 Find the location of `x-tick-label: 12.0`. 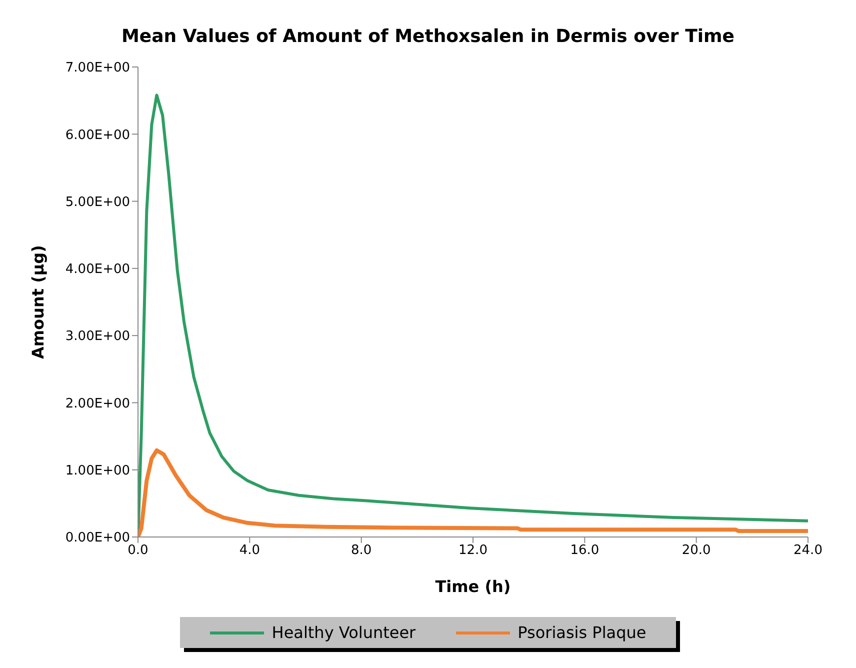

x-tick-label: 12.0 is located at coordinates (473, 550).